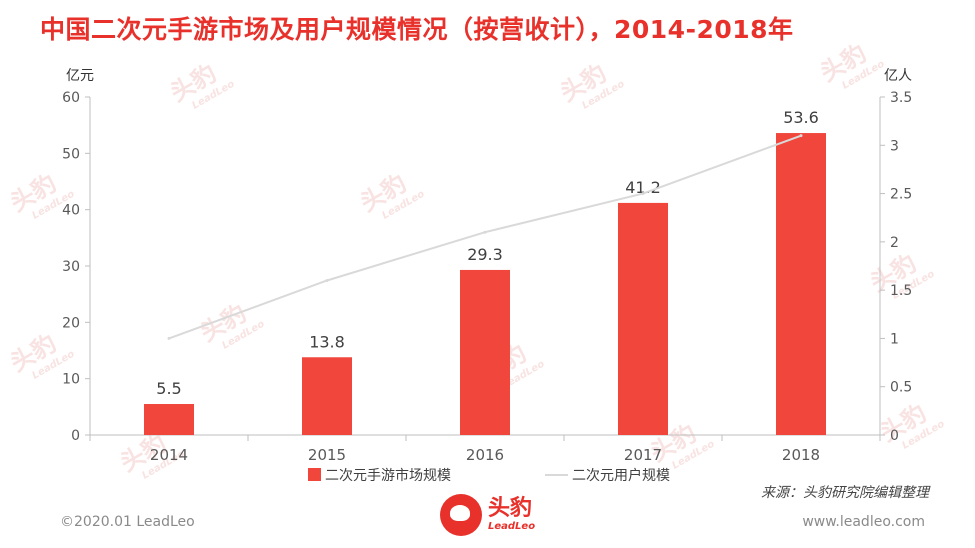 The width and height of the screenshot is (975, 548). Describe the element at coordinates (485, 254) in the screenshot. I see `bar-data-label: 29.3` at that location.